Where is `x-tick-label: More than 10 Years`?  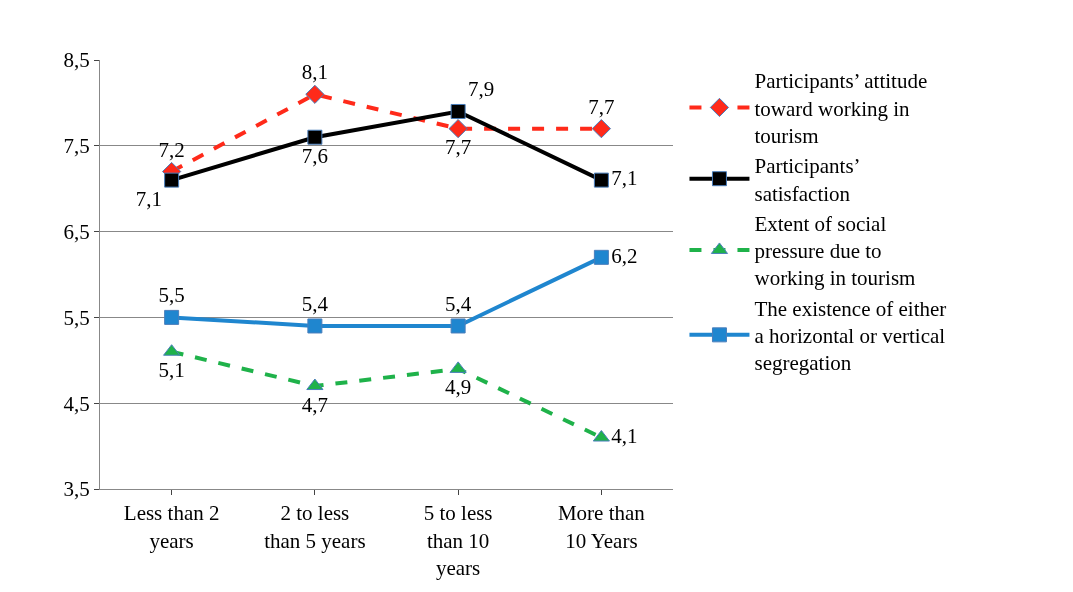
x-tick-label: More than 10 Years is located at coordinates (601, 527).